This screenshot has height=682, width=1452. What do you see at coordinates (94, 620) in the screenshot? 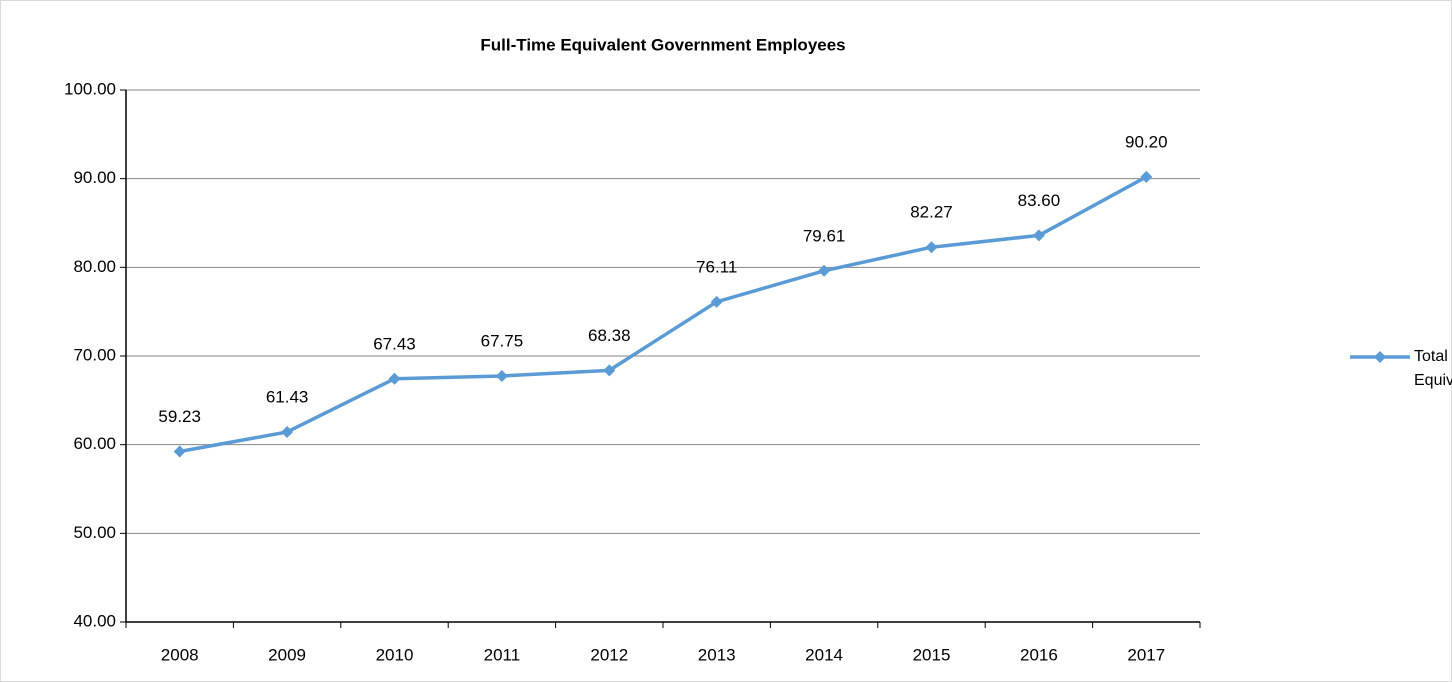
I see `y-tick-label: 40.00` at bounding box center [94, 620].